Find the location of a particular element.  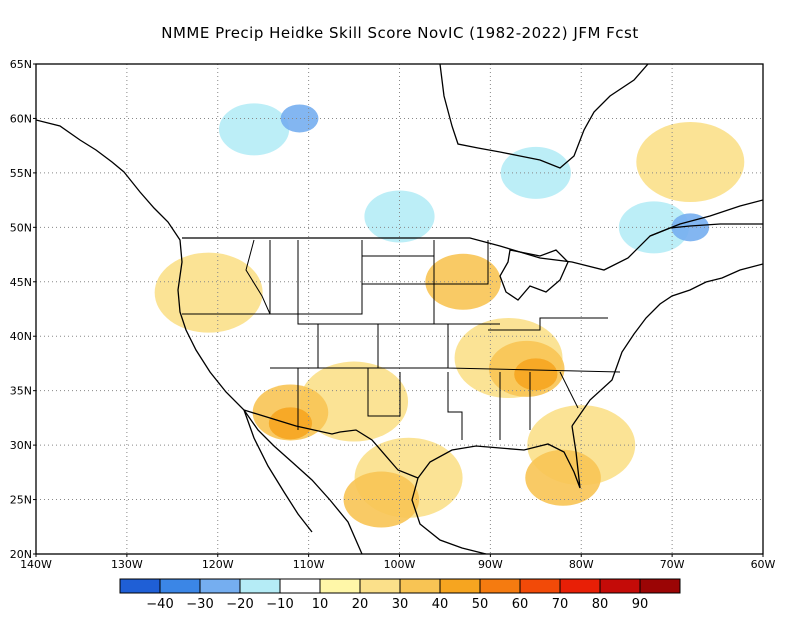

lon-label-110W: 110W is located at coordinates (309, 564).